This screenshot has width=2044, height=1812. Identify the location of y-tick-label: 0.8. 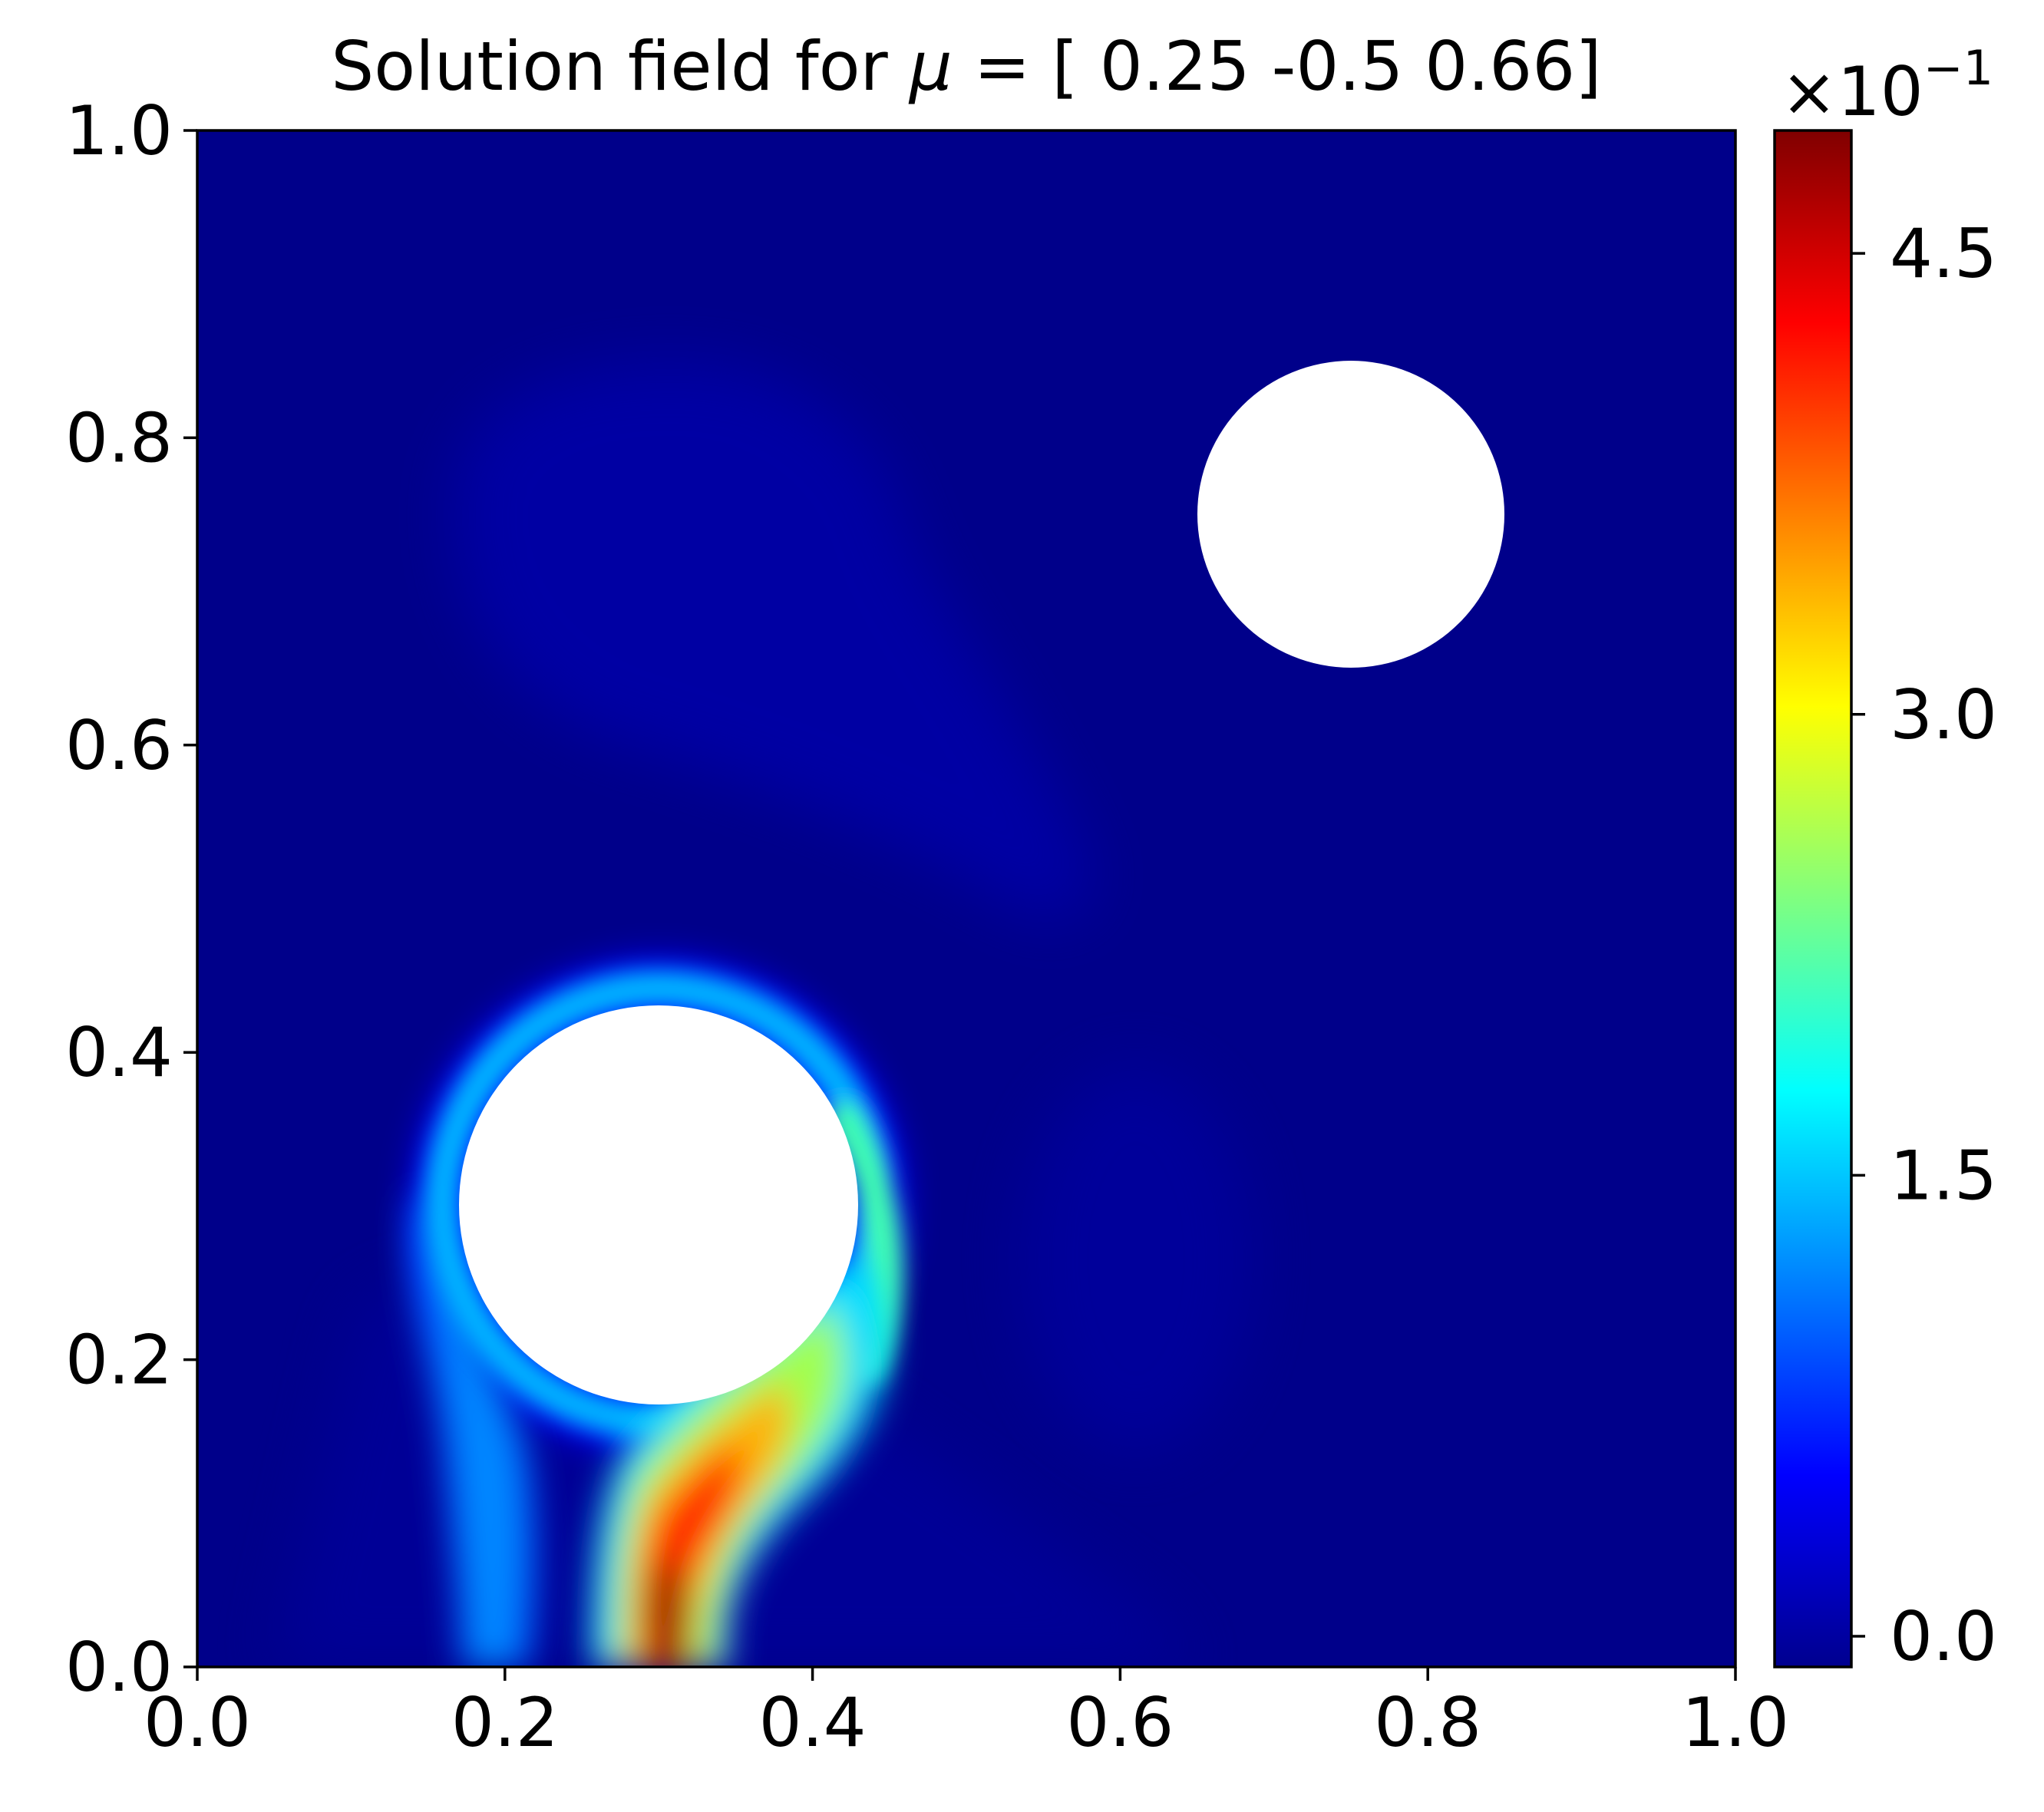
(119, 438).